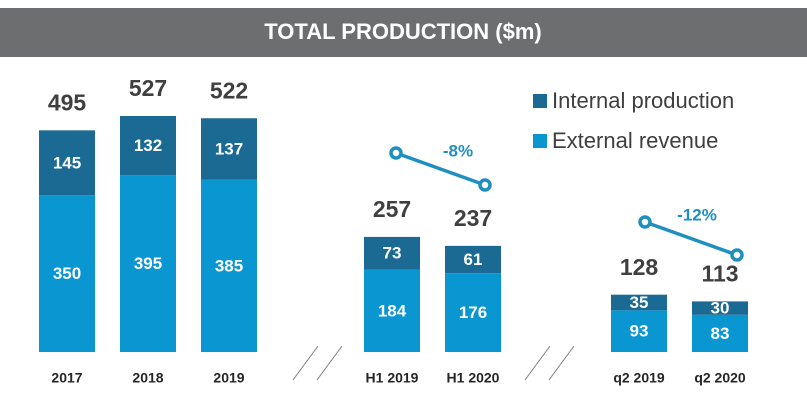 This screenshot has width=807, height=403. I want to click on x-tick-label: 2019, so click(228, 378).